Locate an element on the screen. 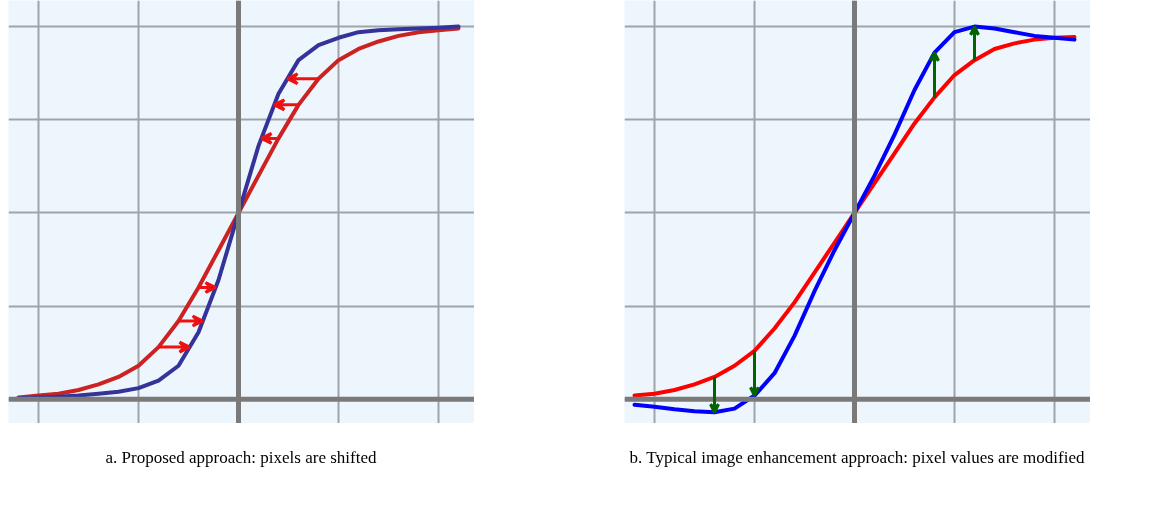 This screenshot has width=1149, height=531. text: b. Typical image enhancement approach: pixel values are modified is located at coordinates (857, 458).